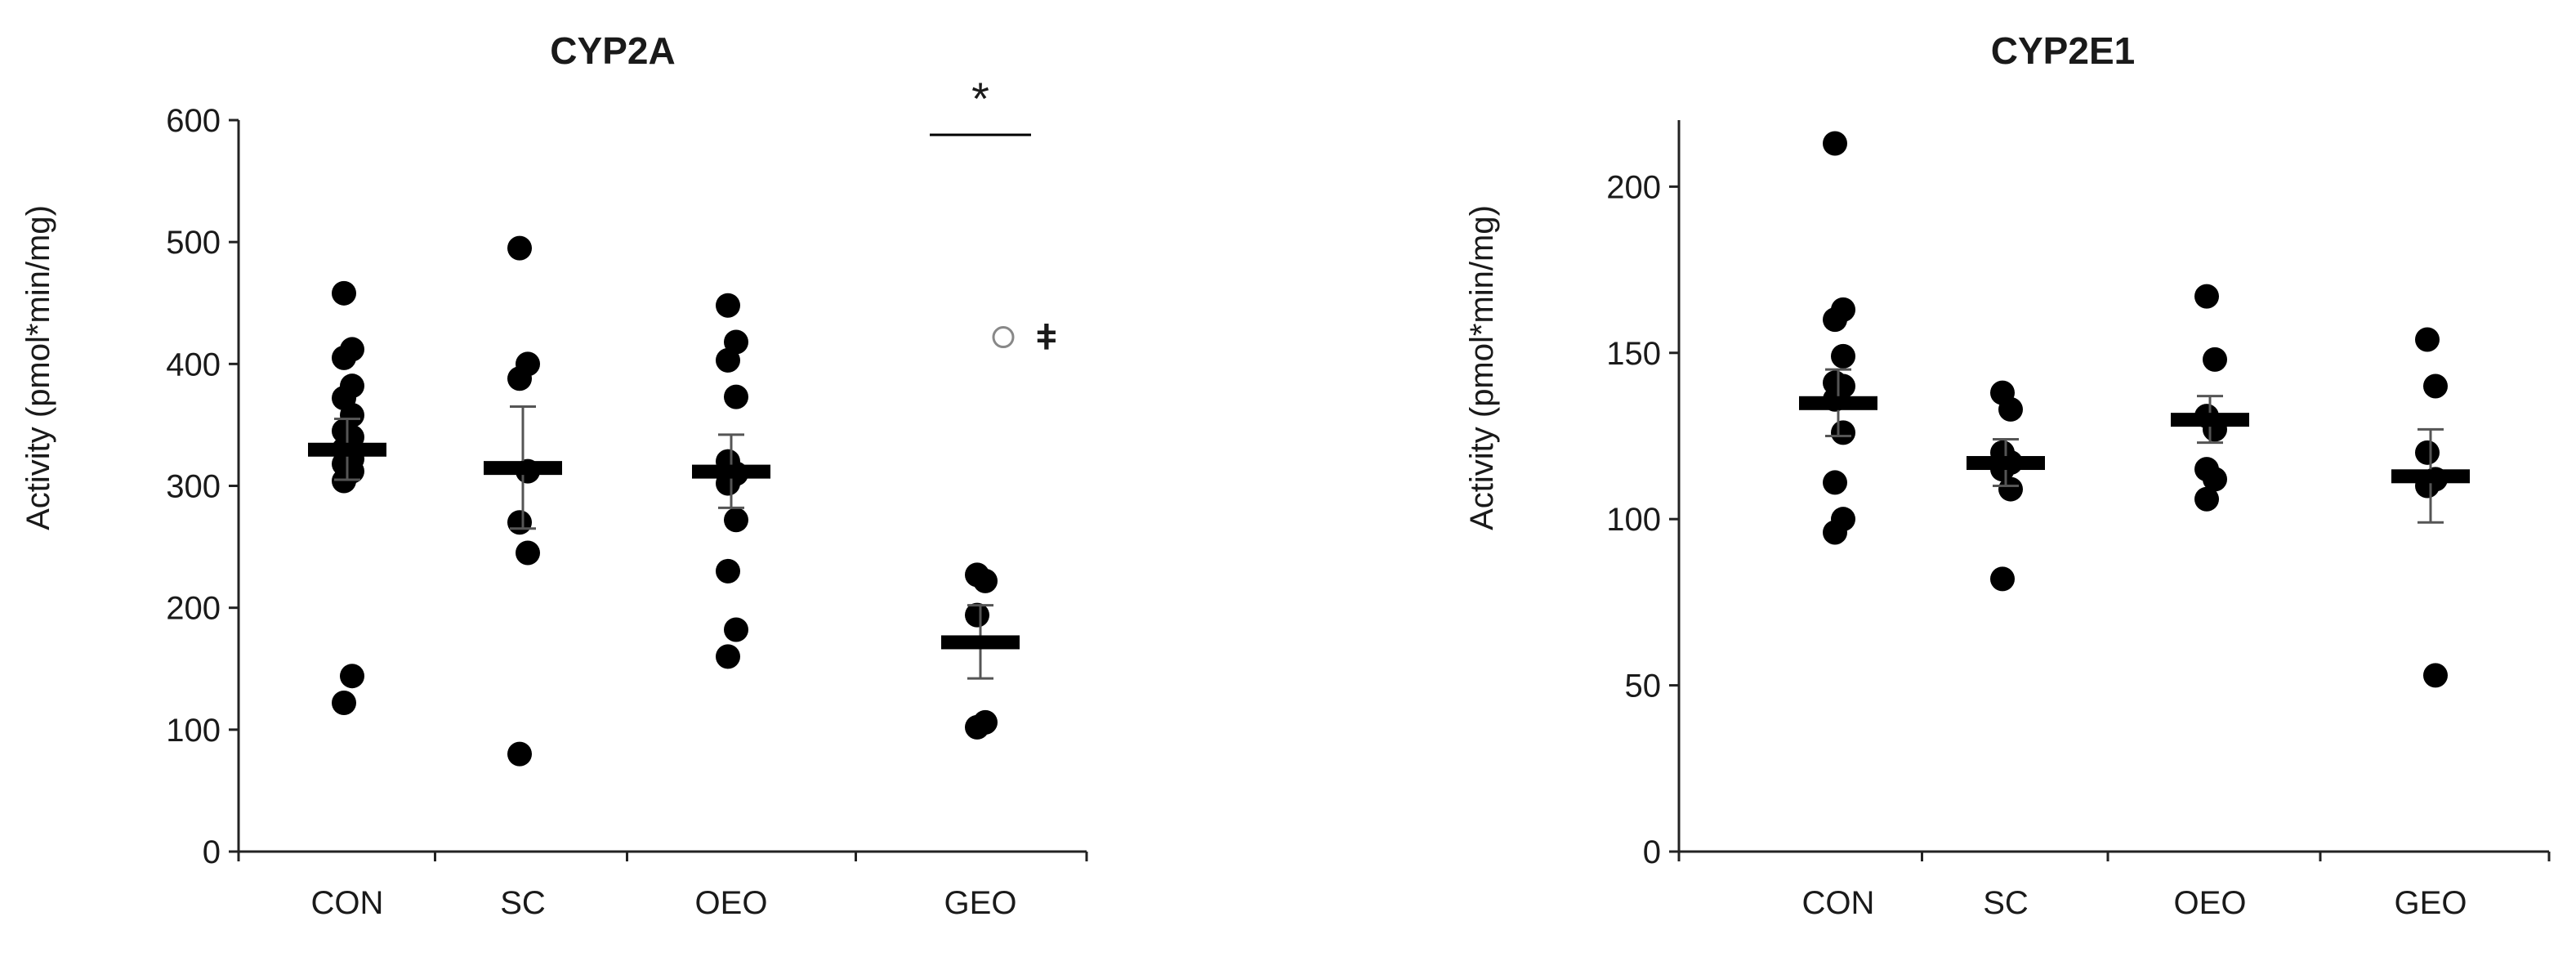 This screenshot has width=2576, height=957. I want to click on significance-marker: *, so click(980, 98).